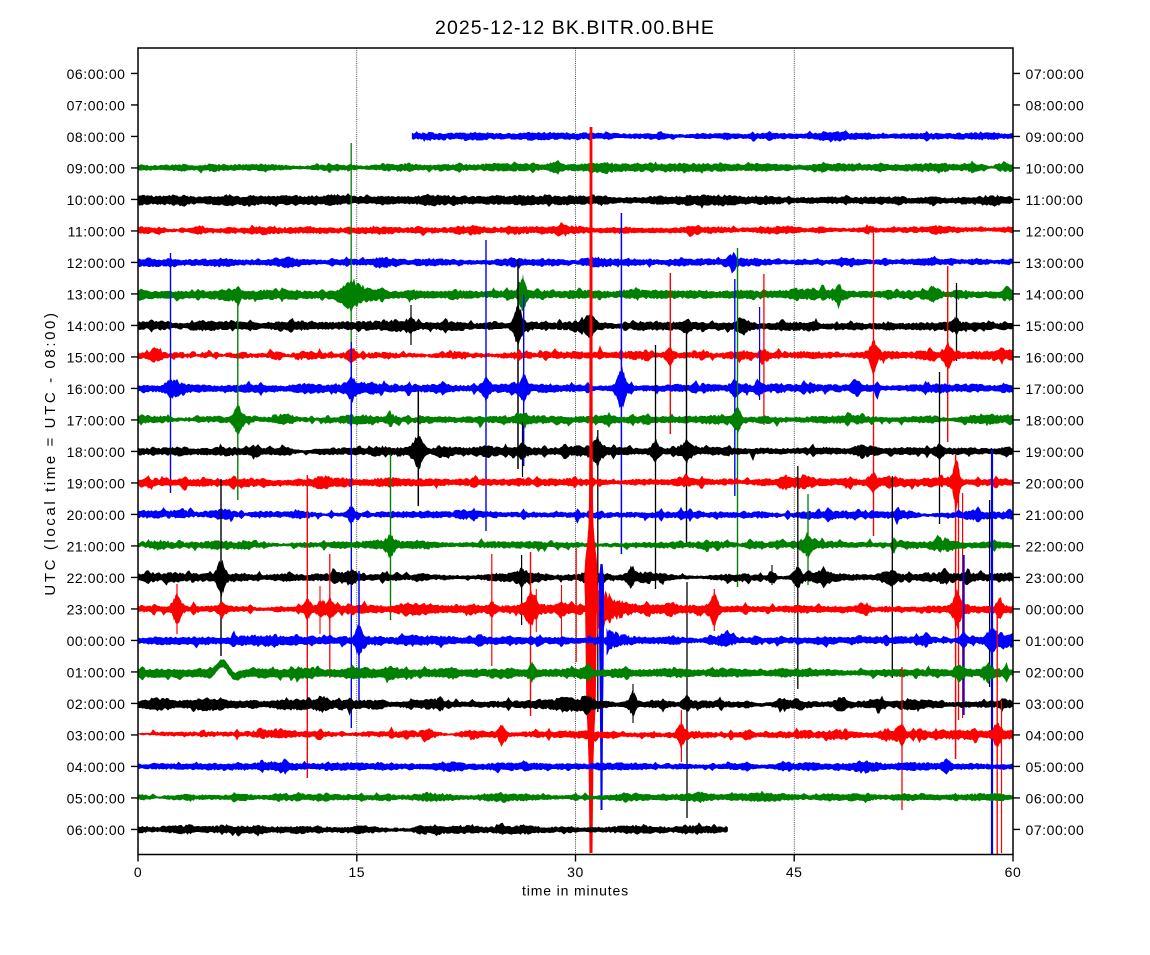  Describe the element at coordinates (575, 872) in the screenshot. I see `svg-text: 30` at that location.